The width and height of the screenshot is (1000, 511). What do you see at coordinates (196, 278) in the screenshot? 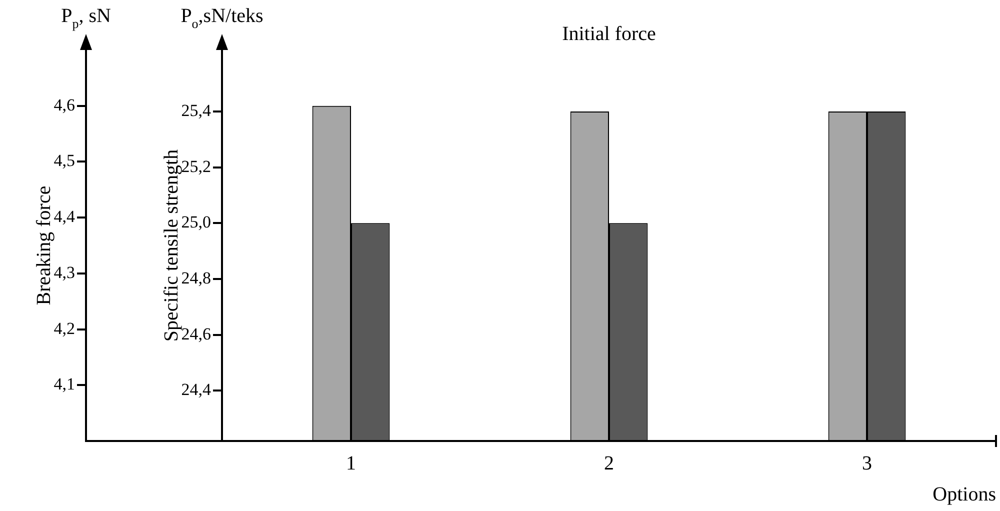
I see `y2-tick-label: 24,8` at bounding box center [196, 278].